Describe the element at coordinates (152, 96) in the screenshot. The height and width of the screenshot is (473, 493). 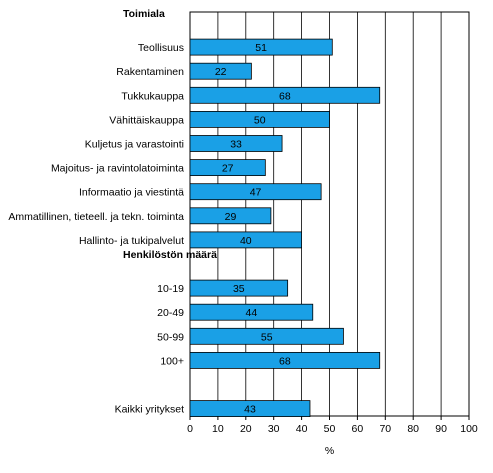
I see `category-label: Tukkukauppa` at that location.